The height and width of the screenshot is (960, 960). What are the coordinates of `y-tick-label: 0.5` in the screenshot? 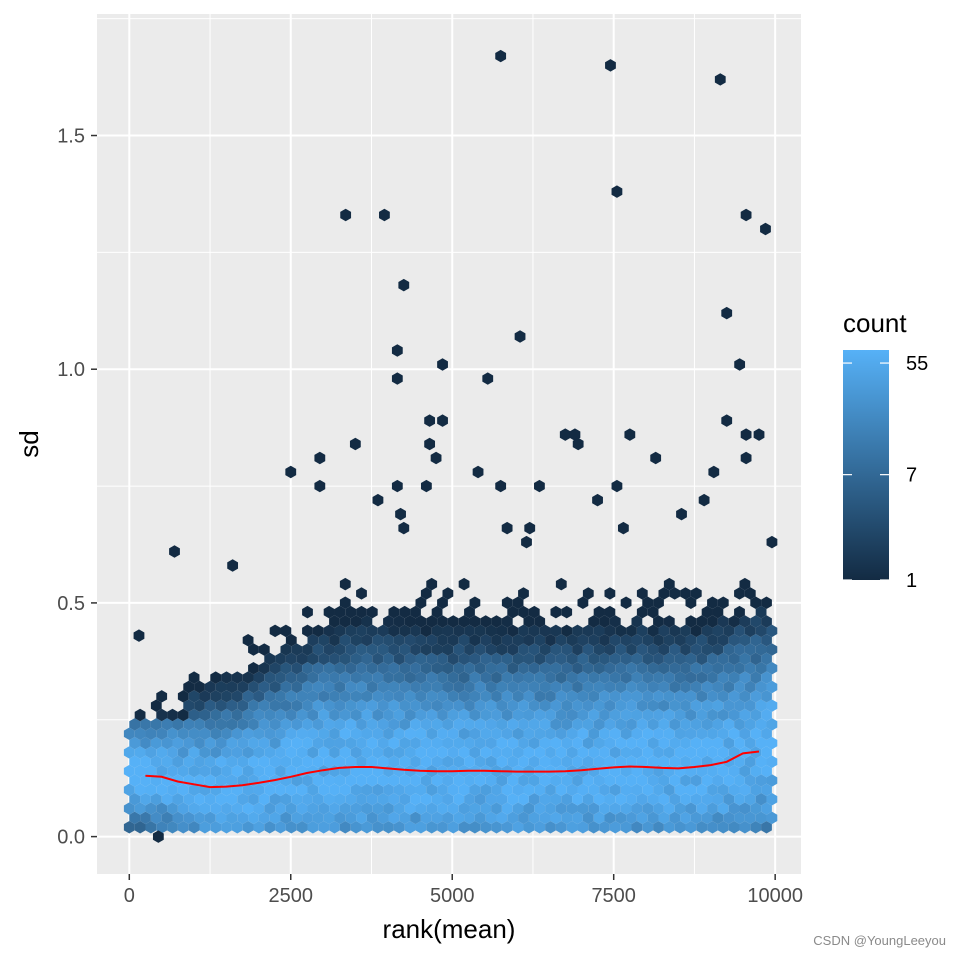 It's located at (71, 604).